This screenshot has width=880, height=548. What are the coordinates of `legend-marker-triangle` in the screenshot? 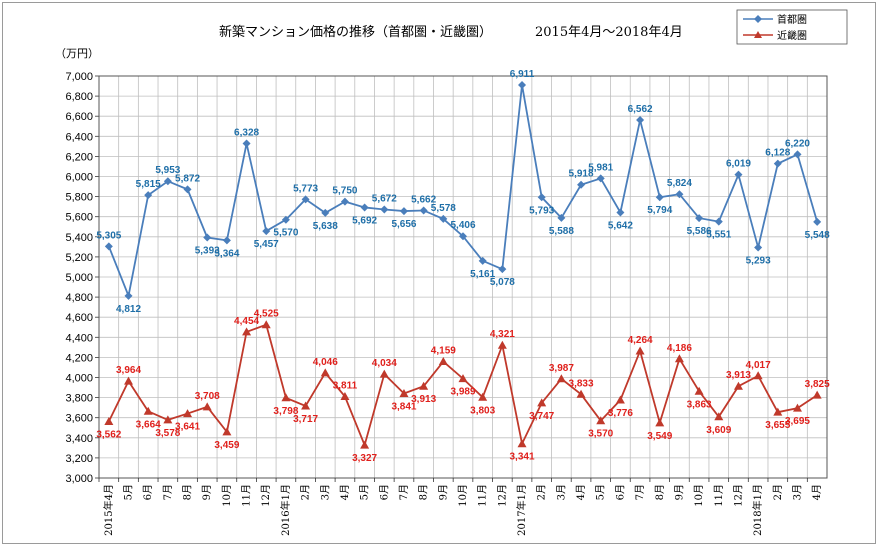 It's located at (758, 34).